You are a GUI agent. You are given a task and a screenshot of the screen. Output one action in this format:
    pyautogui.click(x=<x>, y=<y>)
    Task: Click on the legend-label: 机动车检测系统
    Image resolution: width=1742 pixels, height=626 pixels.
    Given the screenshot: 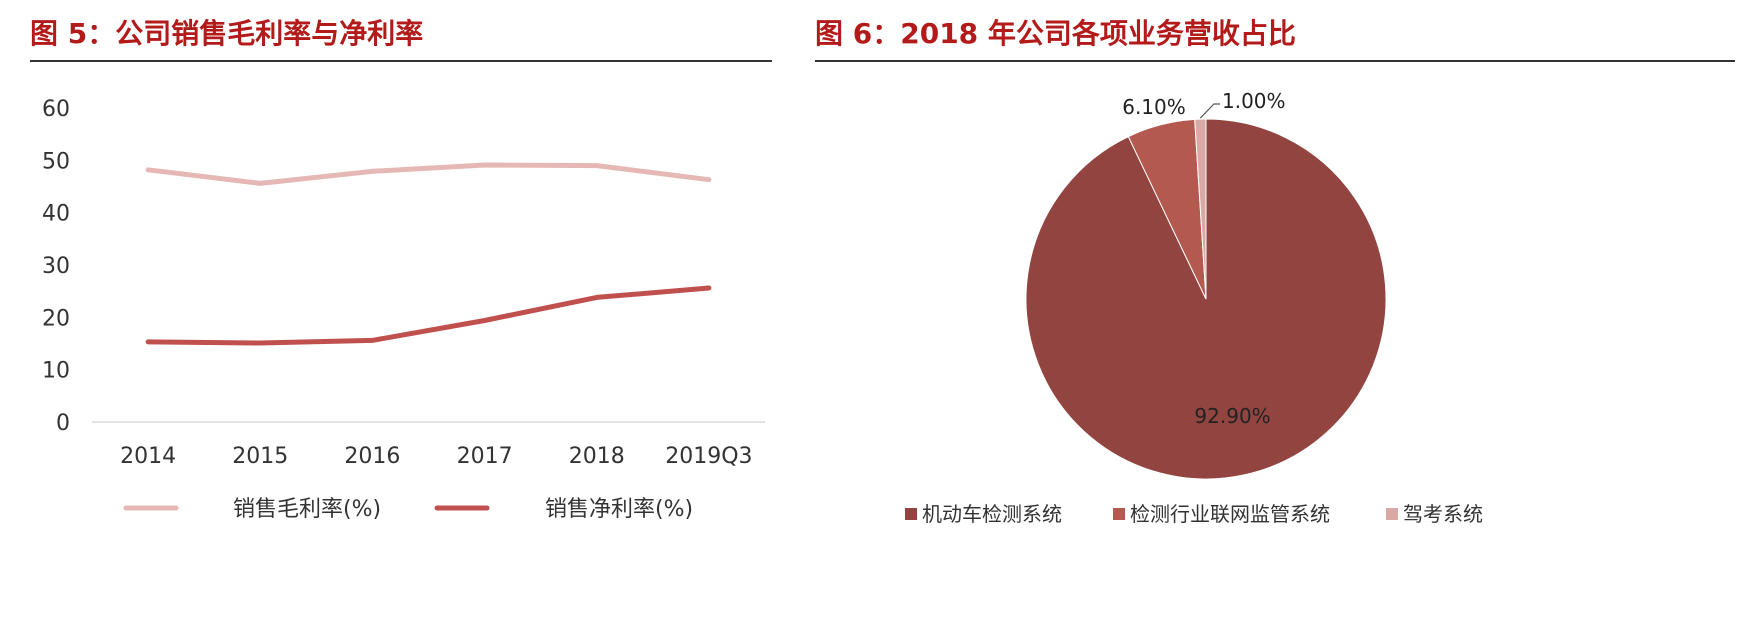 What is the action you would take?
    pyautogui.click(x=992, y=514)
    